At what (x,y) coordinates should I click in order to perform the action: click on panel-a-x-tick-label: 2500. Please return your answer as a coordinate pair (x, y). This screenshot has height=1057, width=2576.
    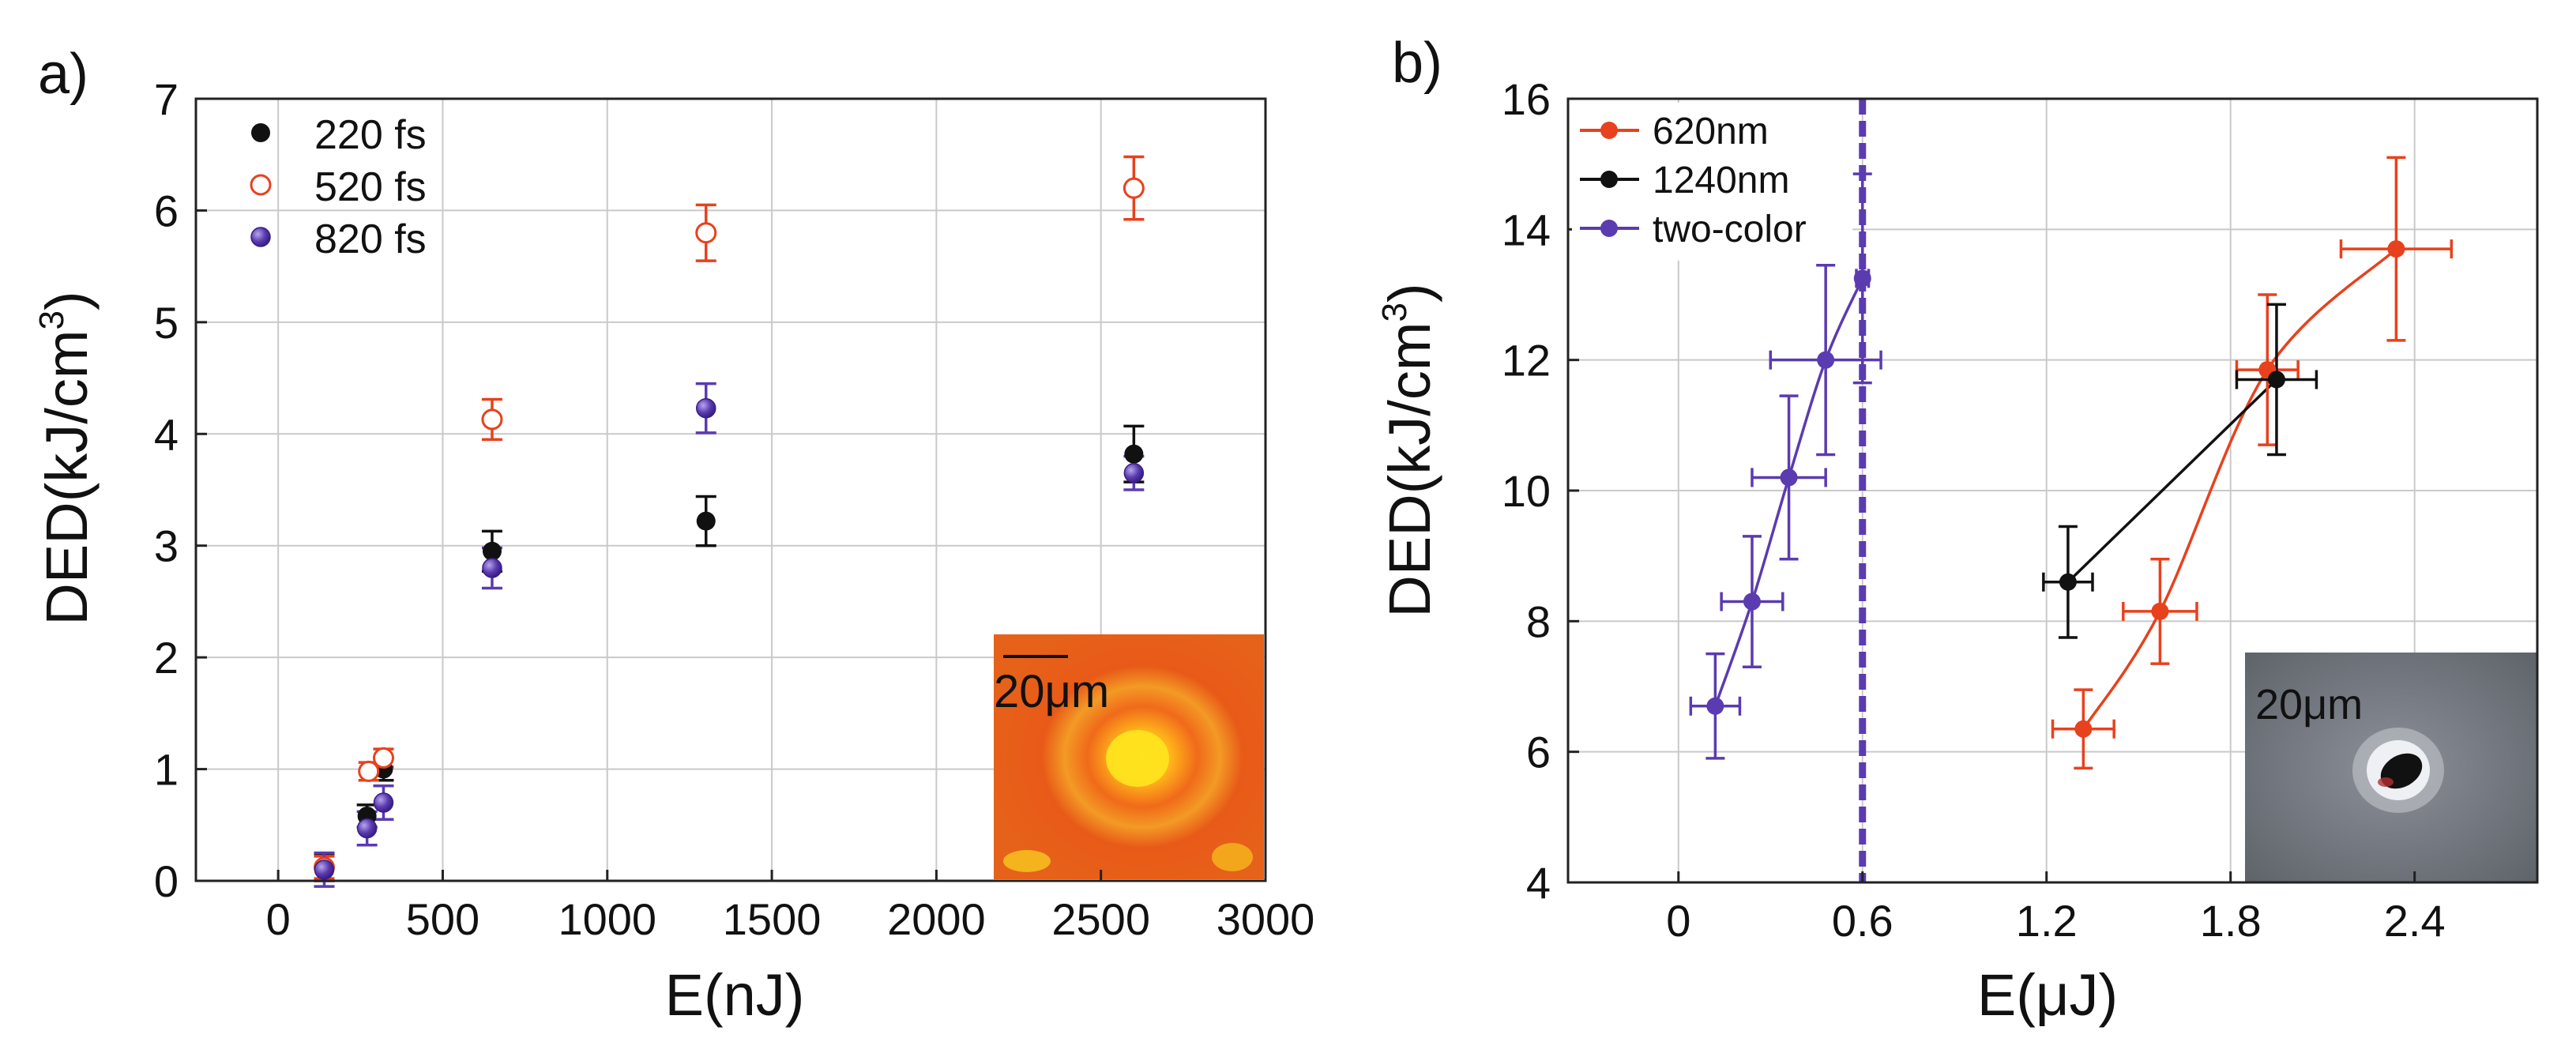
    Looking at the image, I should click on (1100, 919).